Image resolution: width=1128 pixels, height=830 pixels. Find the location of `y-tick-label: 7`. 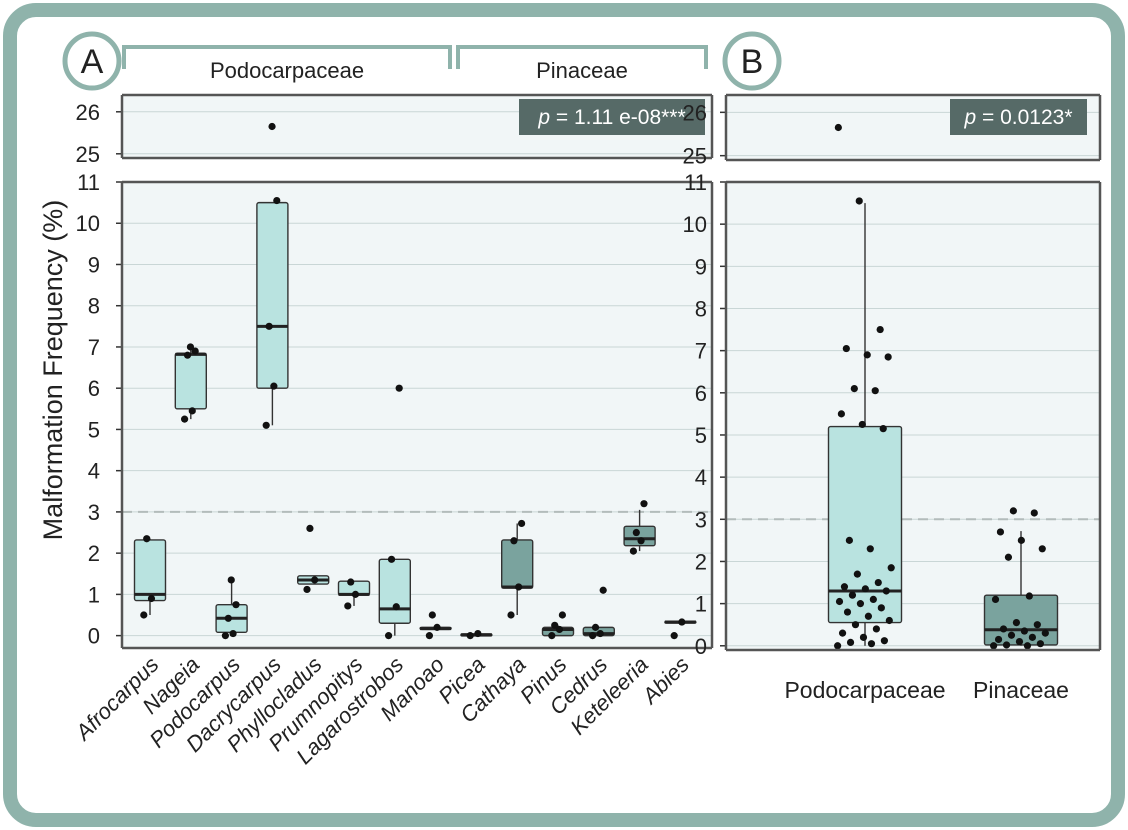

y-tick-label: 7 is located at coordinates (94, 347).